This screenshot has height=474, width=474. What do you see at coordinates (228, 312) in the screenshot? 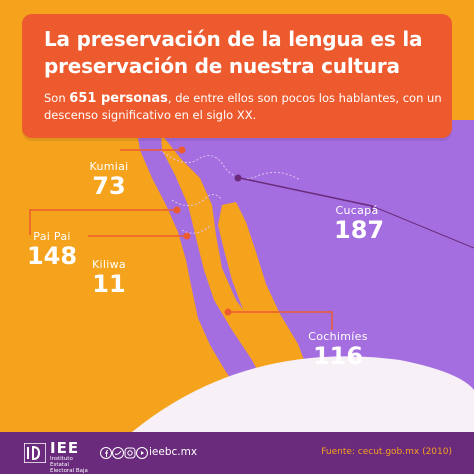
I see `cochimies-dot` at bounding box center [228, 312].